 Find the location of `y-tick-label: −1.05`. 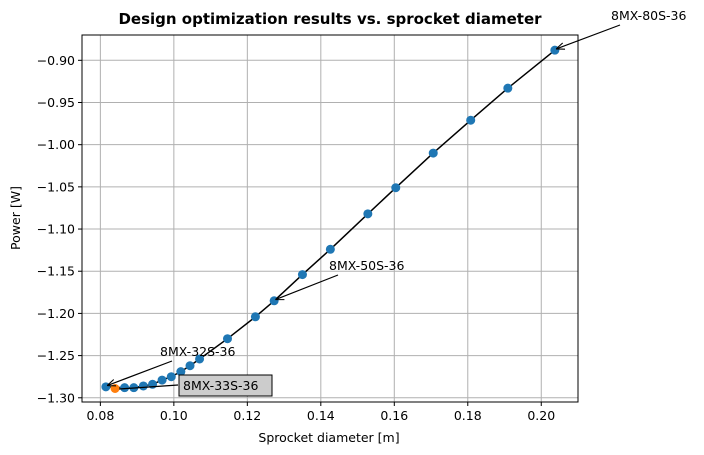

y-tick-label: −1.05 is located at coordinates (56, 186).